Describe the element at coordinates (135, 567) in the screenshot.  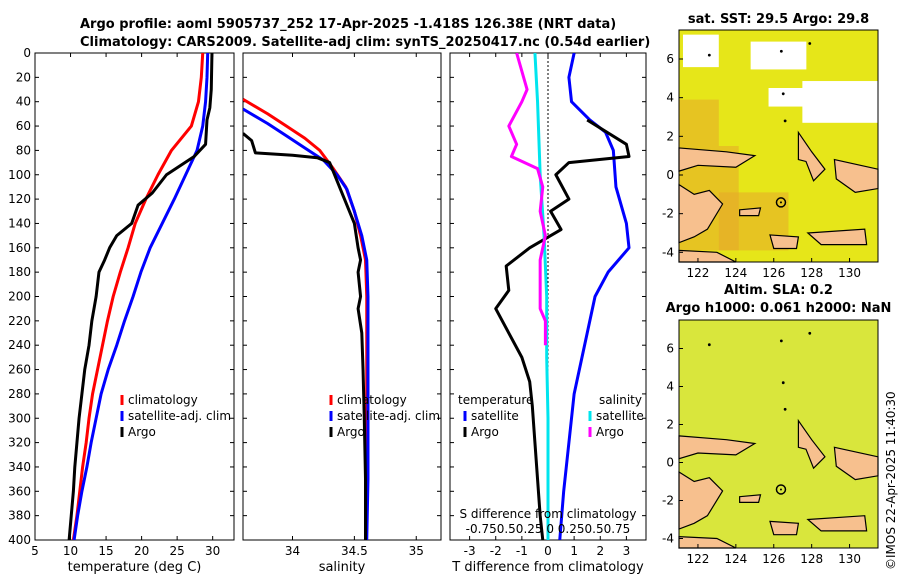
I see `x-axis-label: temperature (deg C)` at that location.